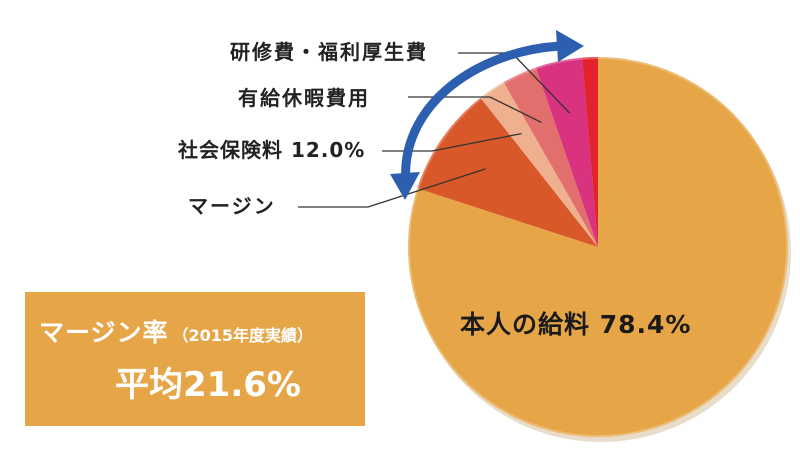  What do you see at coordinates (243, 335) in the screenshot?
I see `margin-rate-note: （2015年度実績）` at bounding box center [243, 335].